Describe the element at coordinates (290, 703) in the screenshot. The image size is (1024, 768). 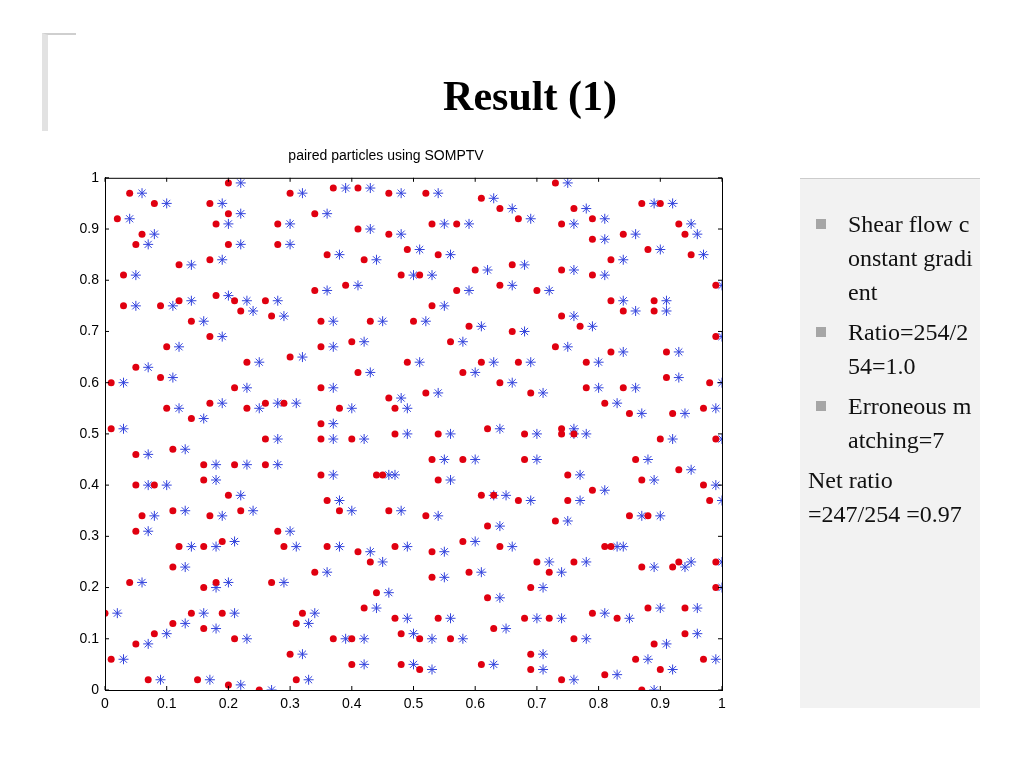
I see `x-tick-label: 0.3` at that location.